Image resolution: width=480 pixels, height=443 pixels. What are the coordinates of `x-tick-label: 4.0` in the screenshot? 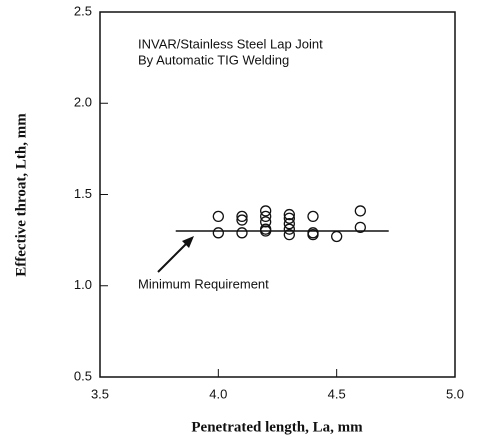 It's located at (218, 393).